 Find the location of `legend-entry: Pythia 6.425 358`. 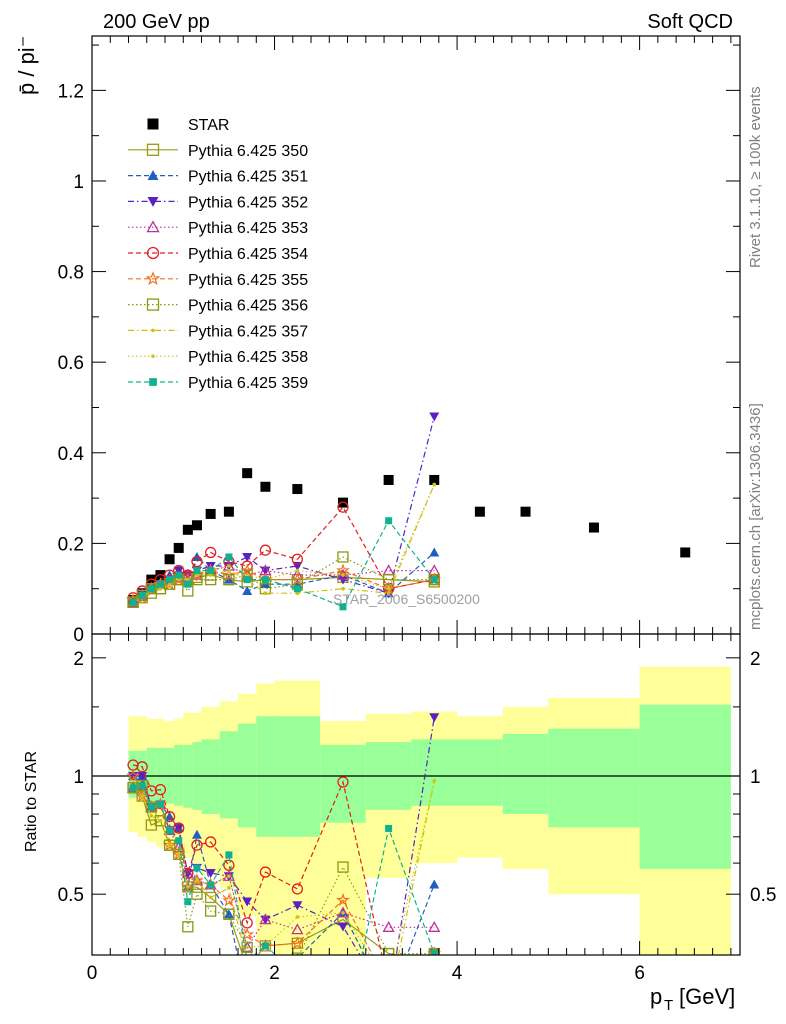

legend-entry: Pythia 6.425 358 is located at coordinates (218, 357).